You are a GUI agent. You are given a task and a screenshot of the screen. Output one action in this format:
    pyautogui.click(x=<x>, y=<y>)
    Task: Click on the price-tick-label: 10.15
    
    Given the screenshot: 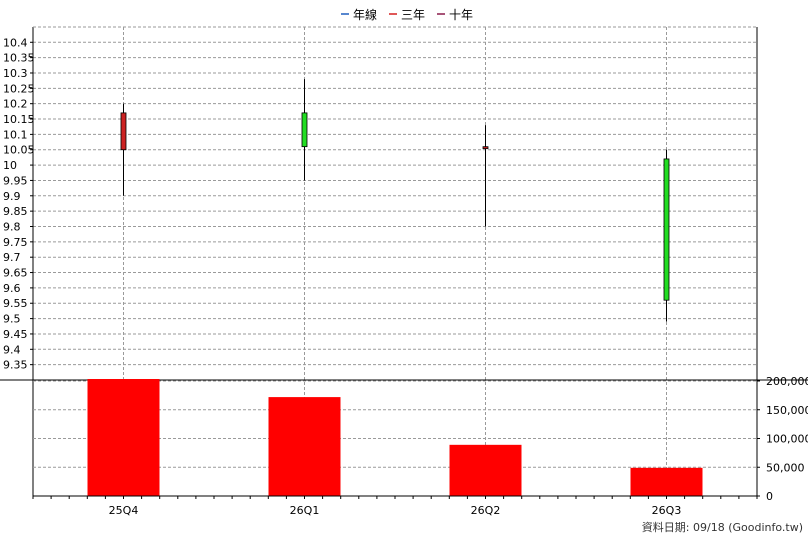 What is the action you would take?
    pyautogui.click(x=19, y=119)
    